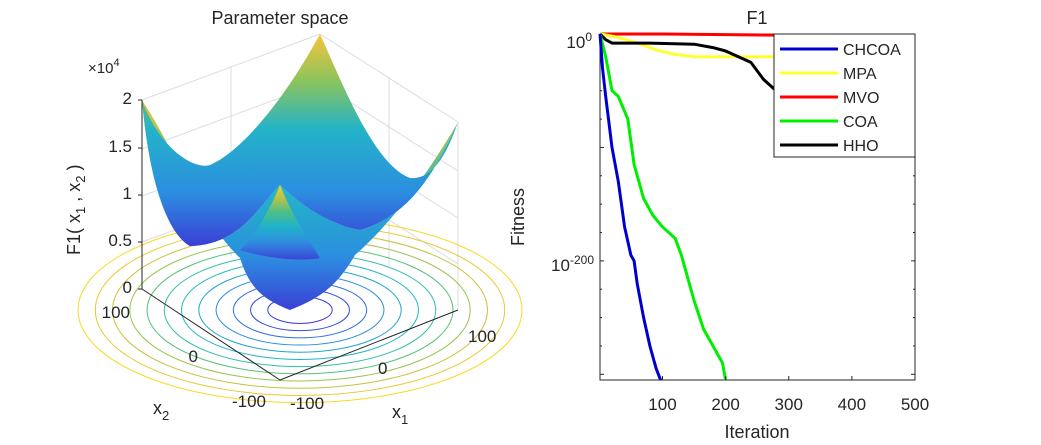  Describe the element at coordinates (756, 432) in the screenshot. I see `x-axis-label: Iteration` at that location.